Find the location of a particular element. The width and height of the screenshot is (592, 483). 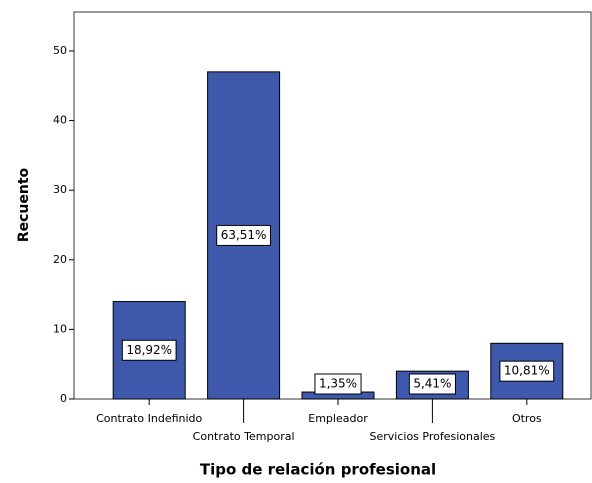

value-label: 1,35% is located at coordinates (338, 384).